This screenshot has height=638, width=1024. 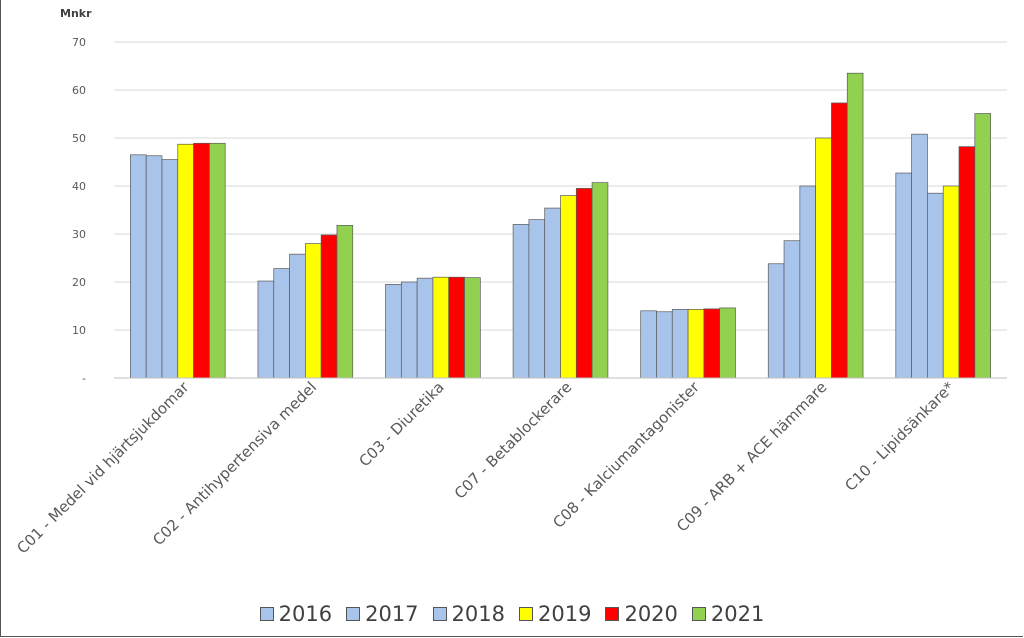 I want to click on y-tick-label: 40, so click(x=79, y=186).